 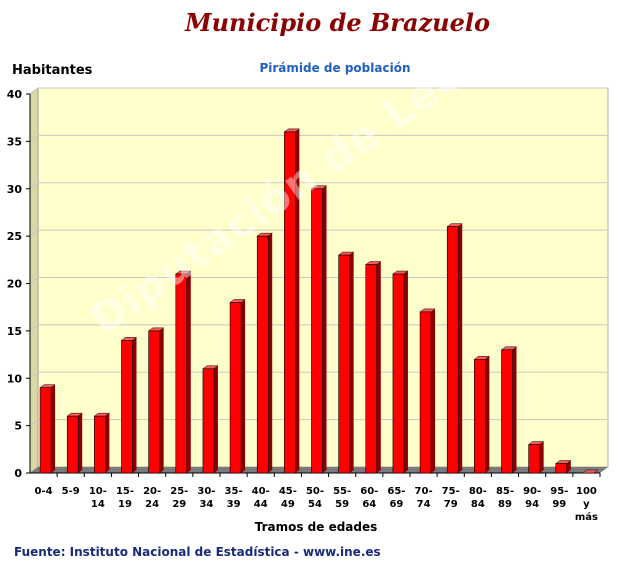 I want to click on x-tick-label-line: 64, so click(x=369, y=504).